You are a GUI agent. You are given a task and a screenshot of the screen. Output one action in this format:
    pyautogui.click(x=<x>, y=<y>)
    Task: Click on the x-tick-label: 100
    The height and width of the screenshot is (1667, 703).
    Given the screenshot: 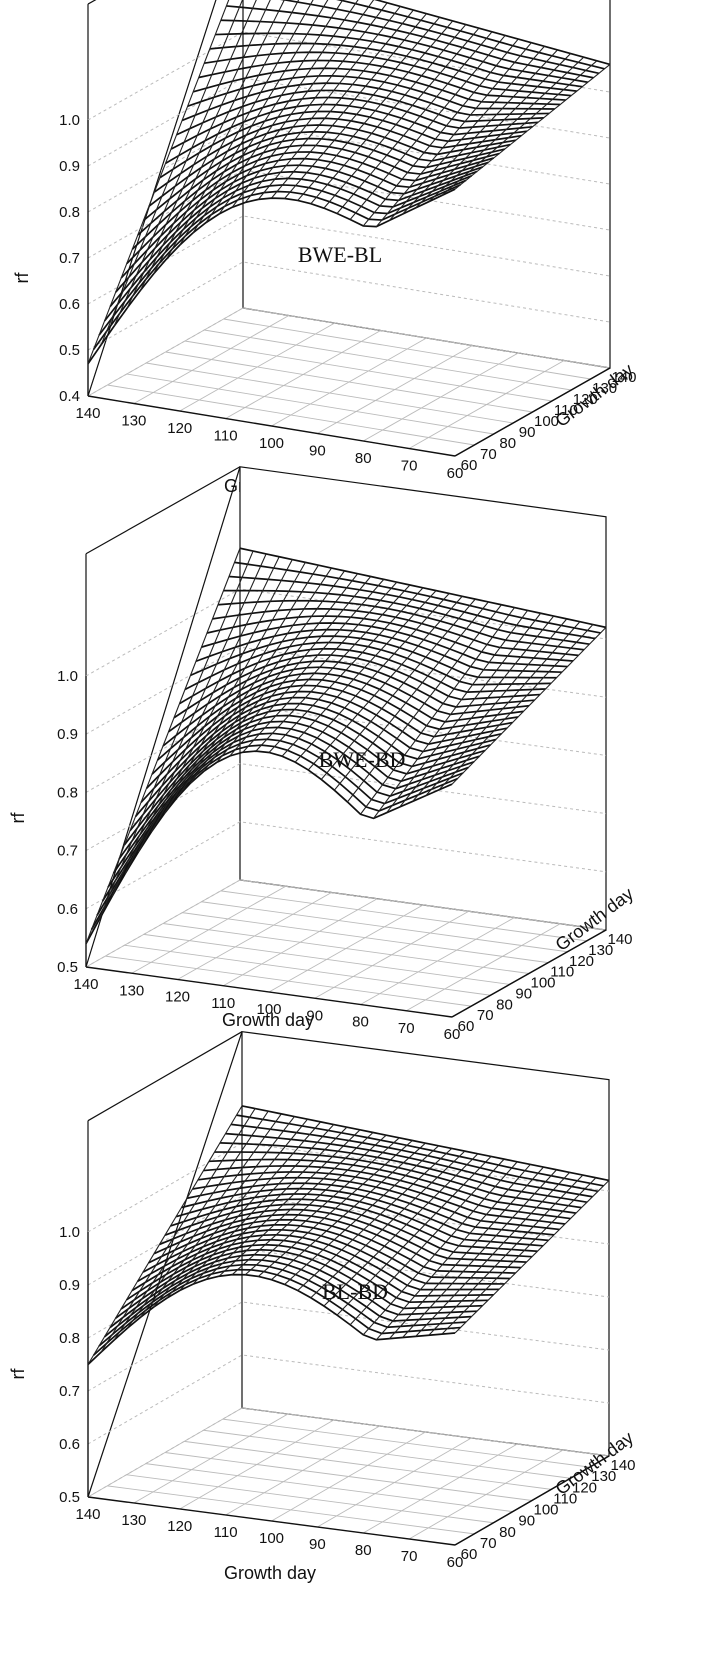 What is the action you would take?
    pyautogui.click(x=271, y=1538)
    